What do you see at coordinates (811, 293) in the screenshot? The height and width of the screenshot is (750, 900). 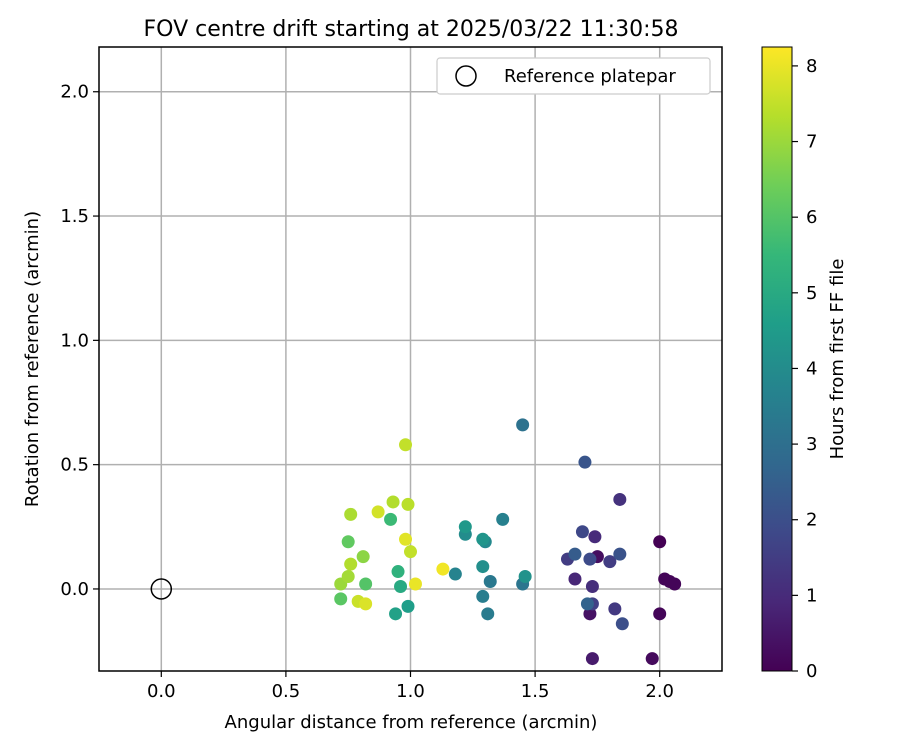 I see `colorbar-tick-label: 5` at bounding box center [811, 293].